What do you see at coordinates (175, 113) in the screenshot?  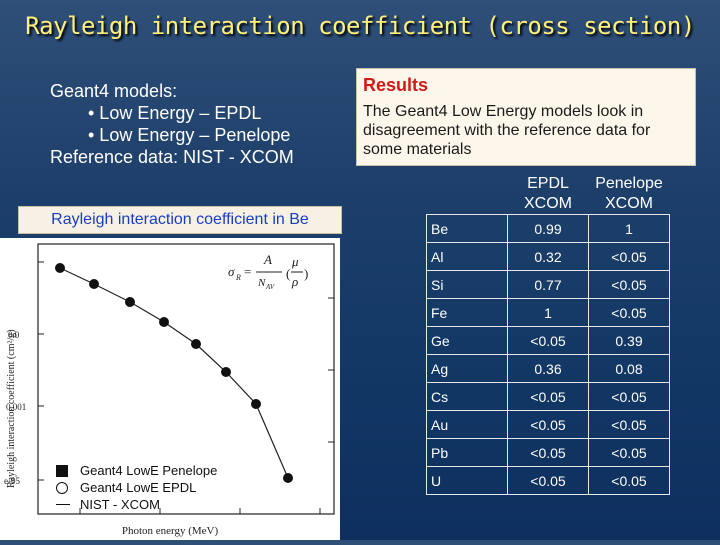 I see `model-item-epdl: • Low Energy – EPDL` at bounding box center [175, 113].